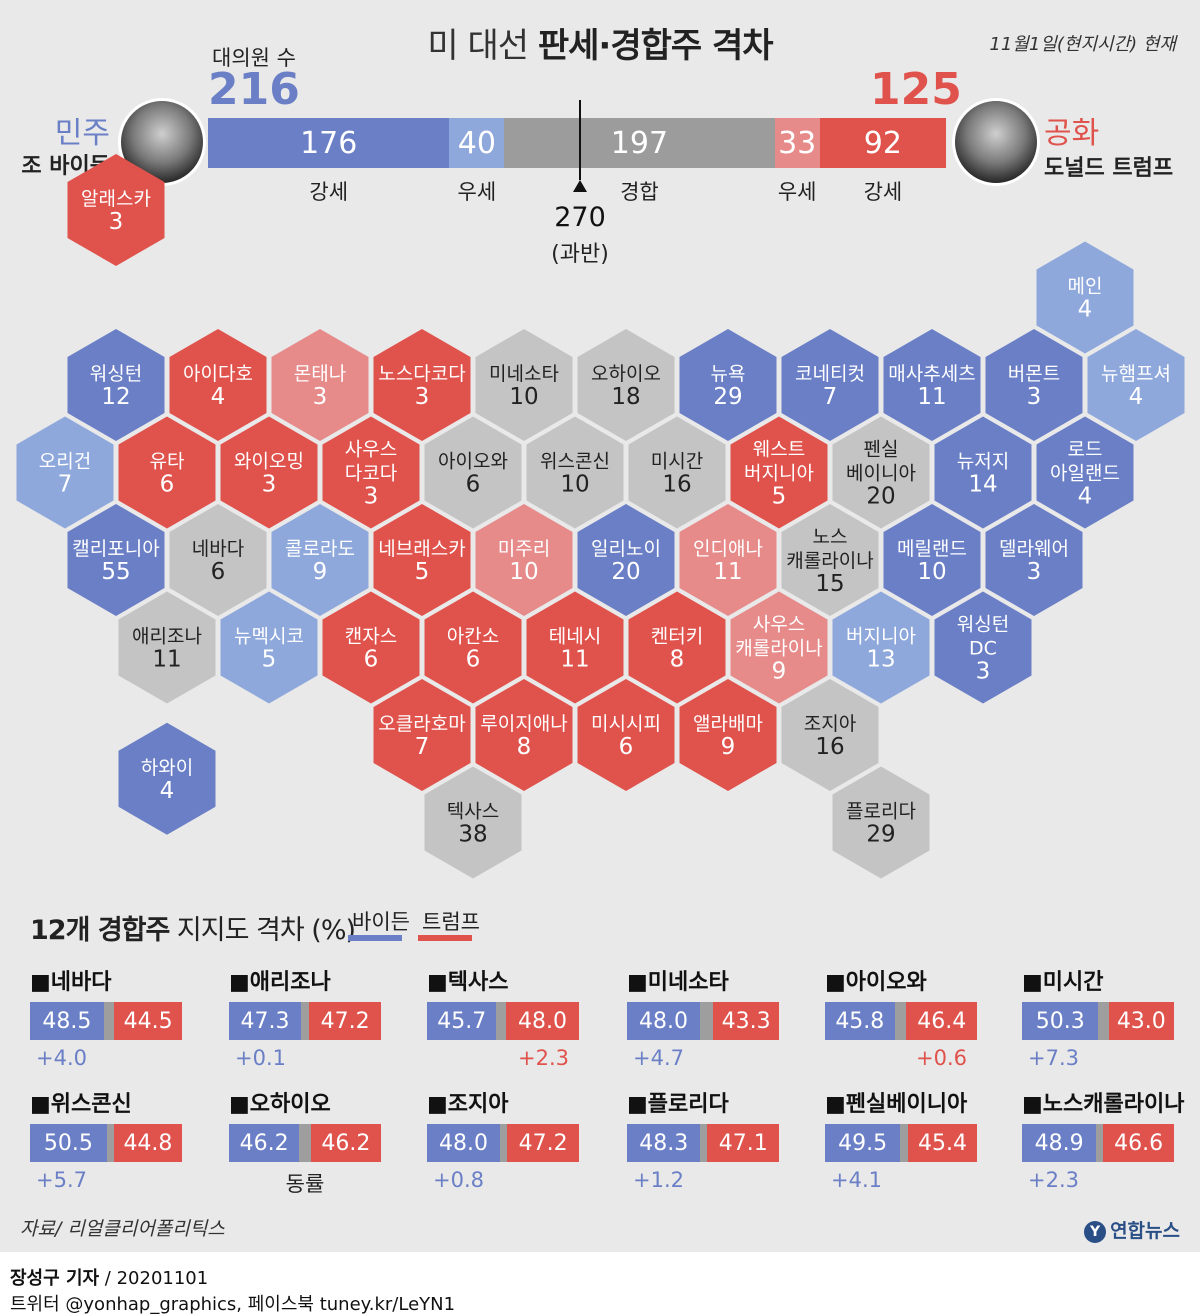 The height and width of the screenshot is (1316, 1200). I want to click on electoral-votes-label: 대의원 수, so click(254, 58).